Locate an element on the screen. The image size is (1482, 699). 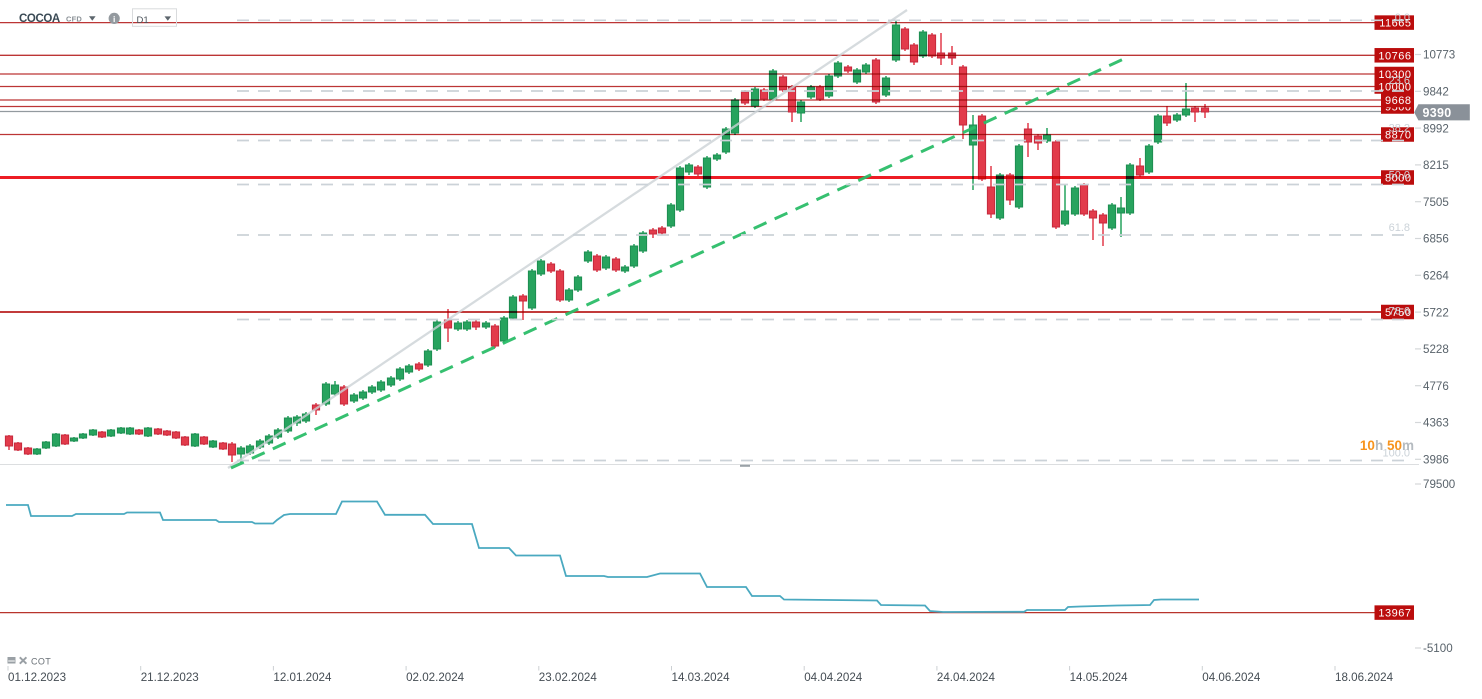
svg-text: 10h 50m is located at coordinates (1387, 445).